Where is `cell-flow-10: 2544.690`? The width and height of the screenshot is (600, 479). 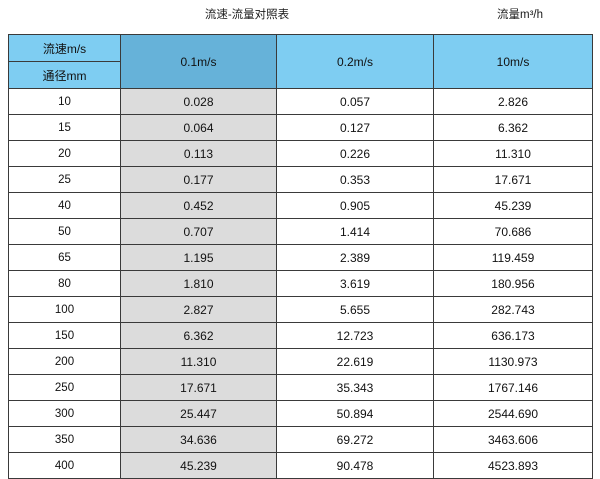 cell-flow-10: 2544.690 is located at coordinates (513, 413).